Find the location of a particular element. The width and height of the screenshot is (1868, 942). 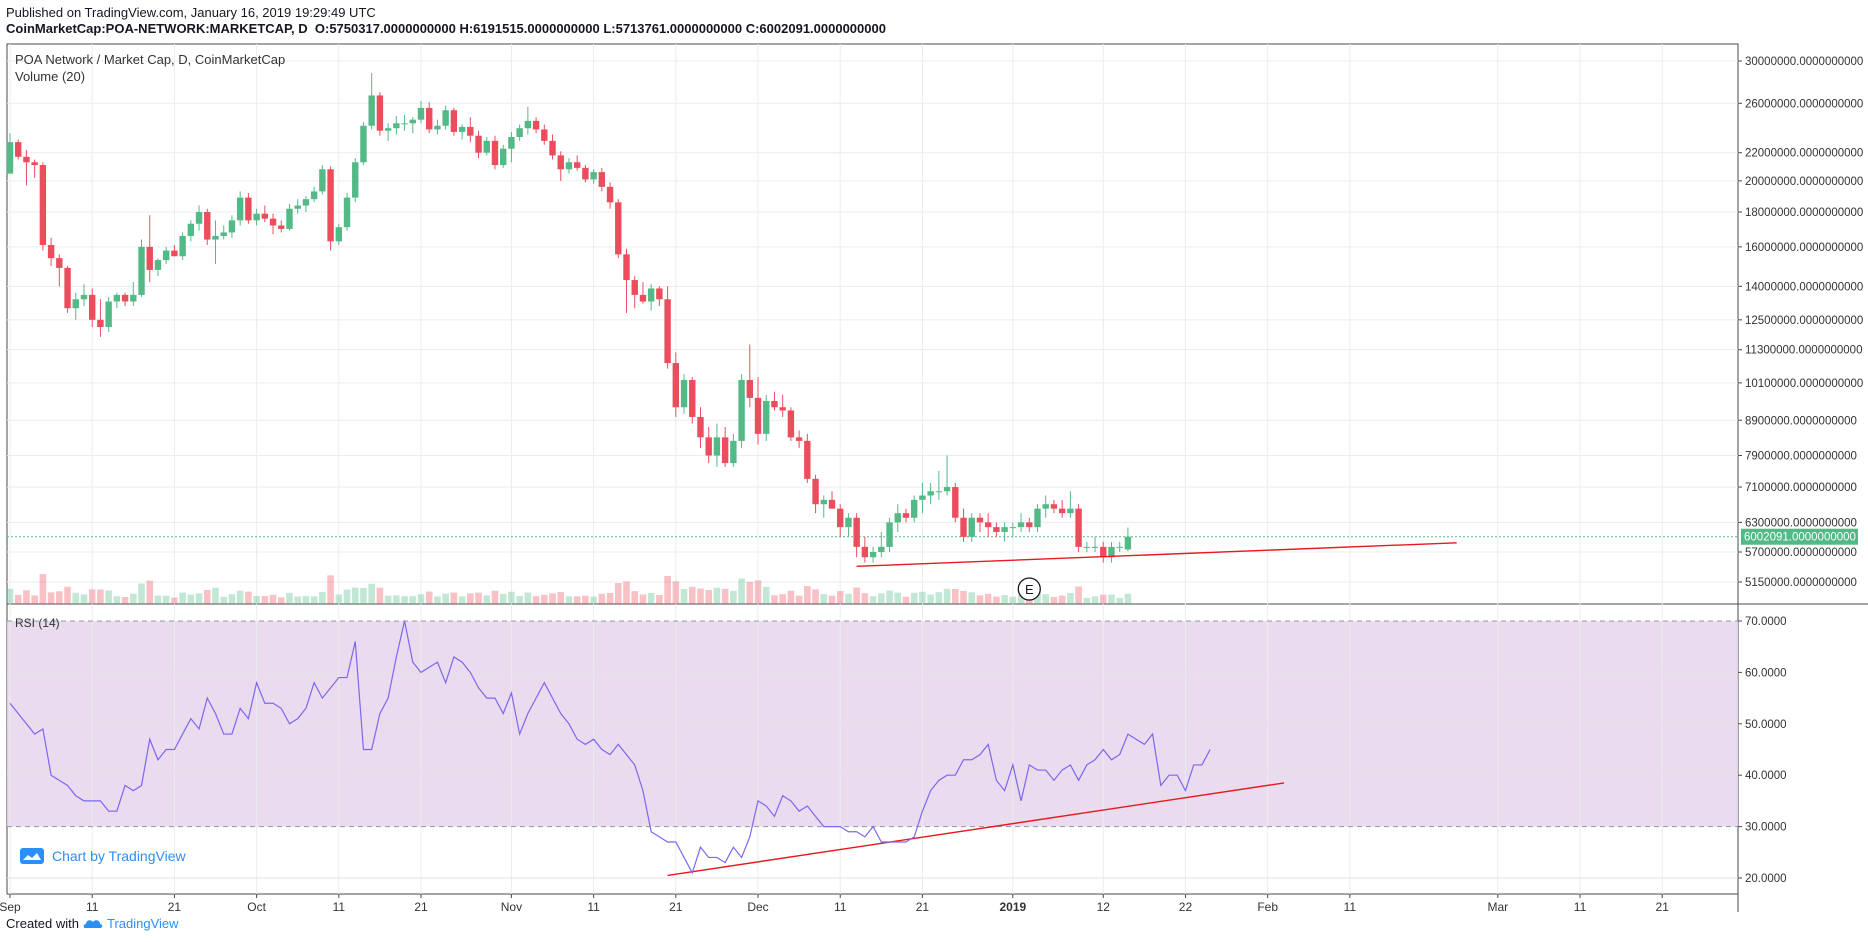

rsi-tick-label: 70.0000 is located at coordinates (1766, 622).